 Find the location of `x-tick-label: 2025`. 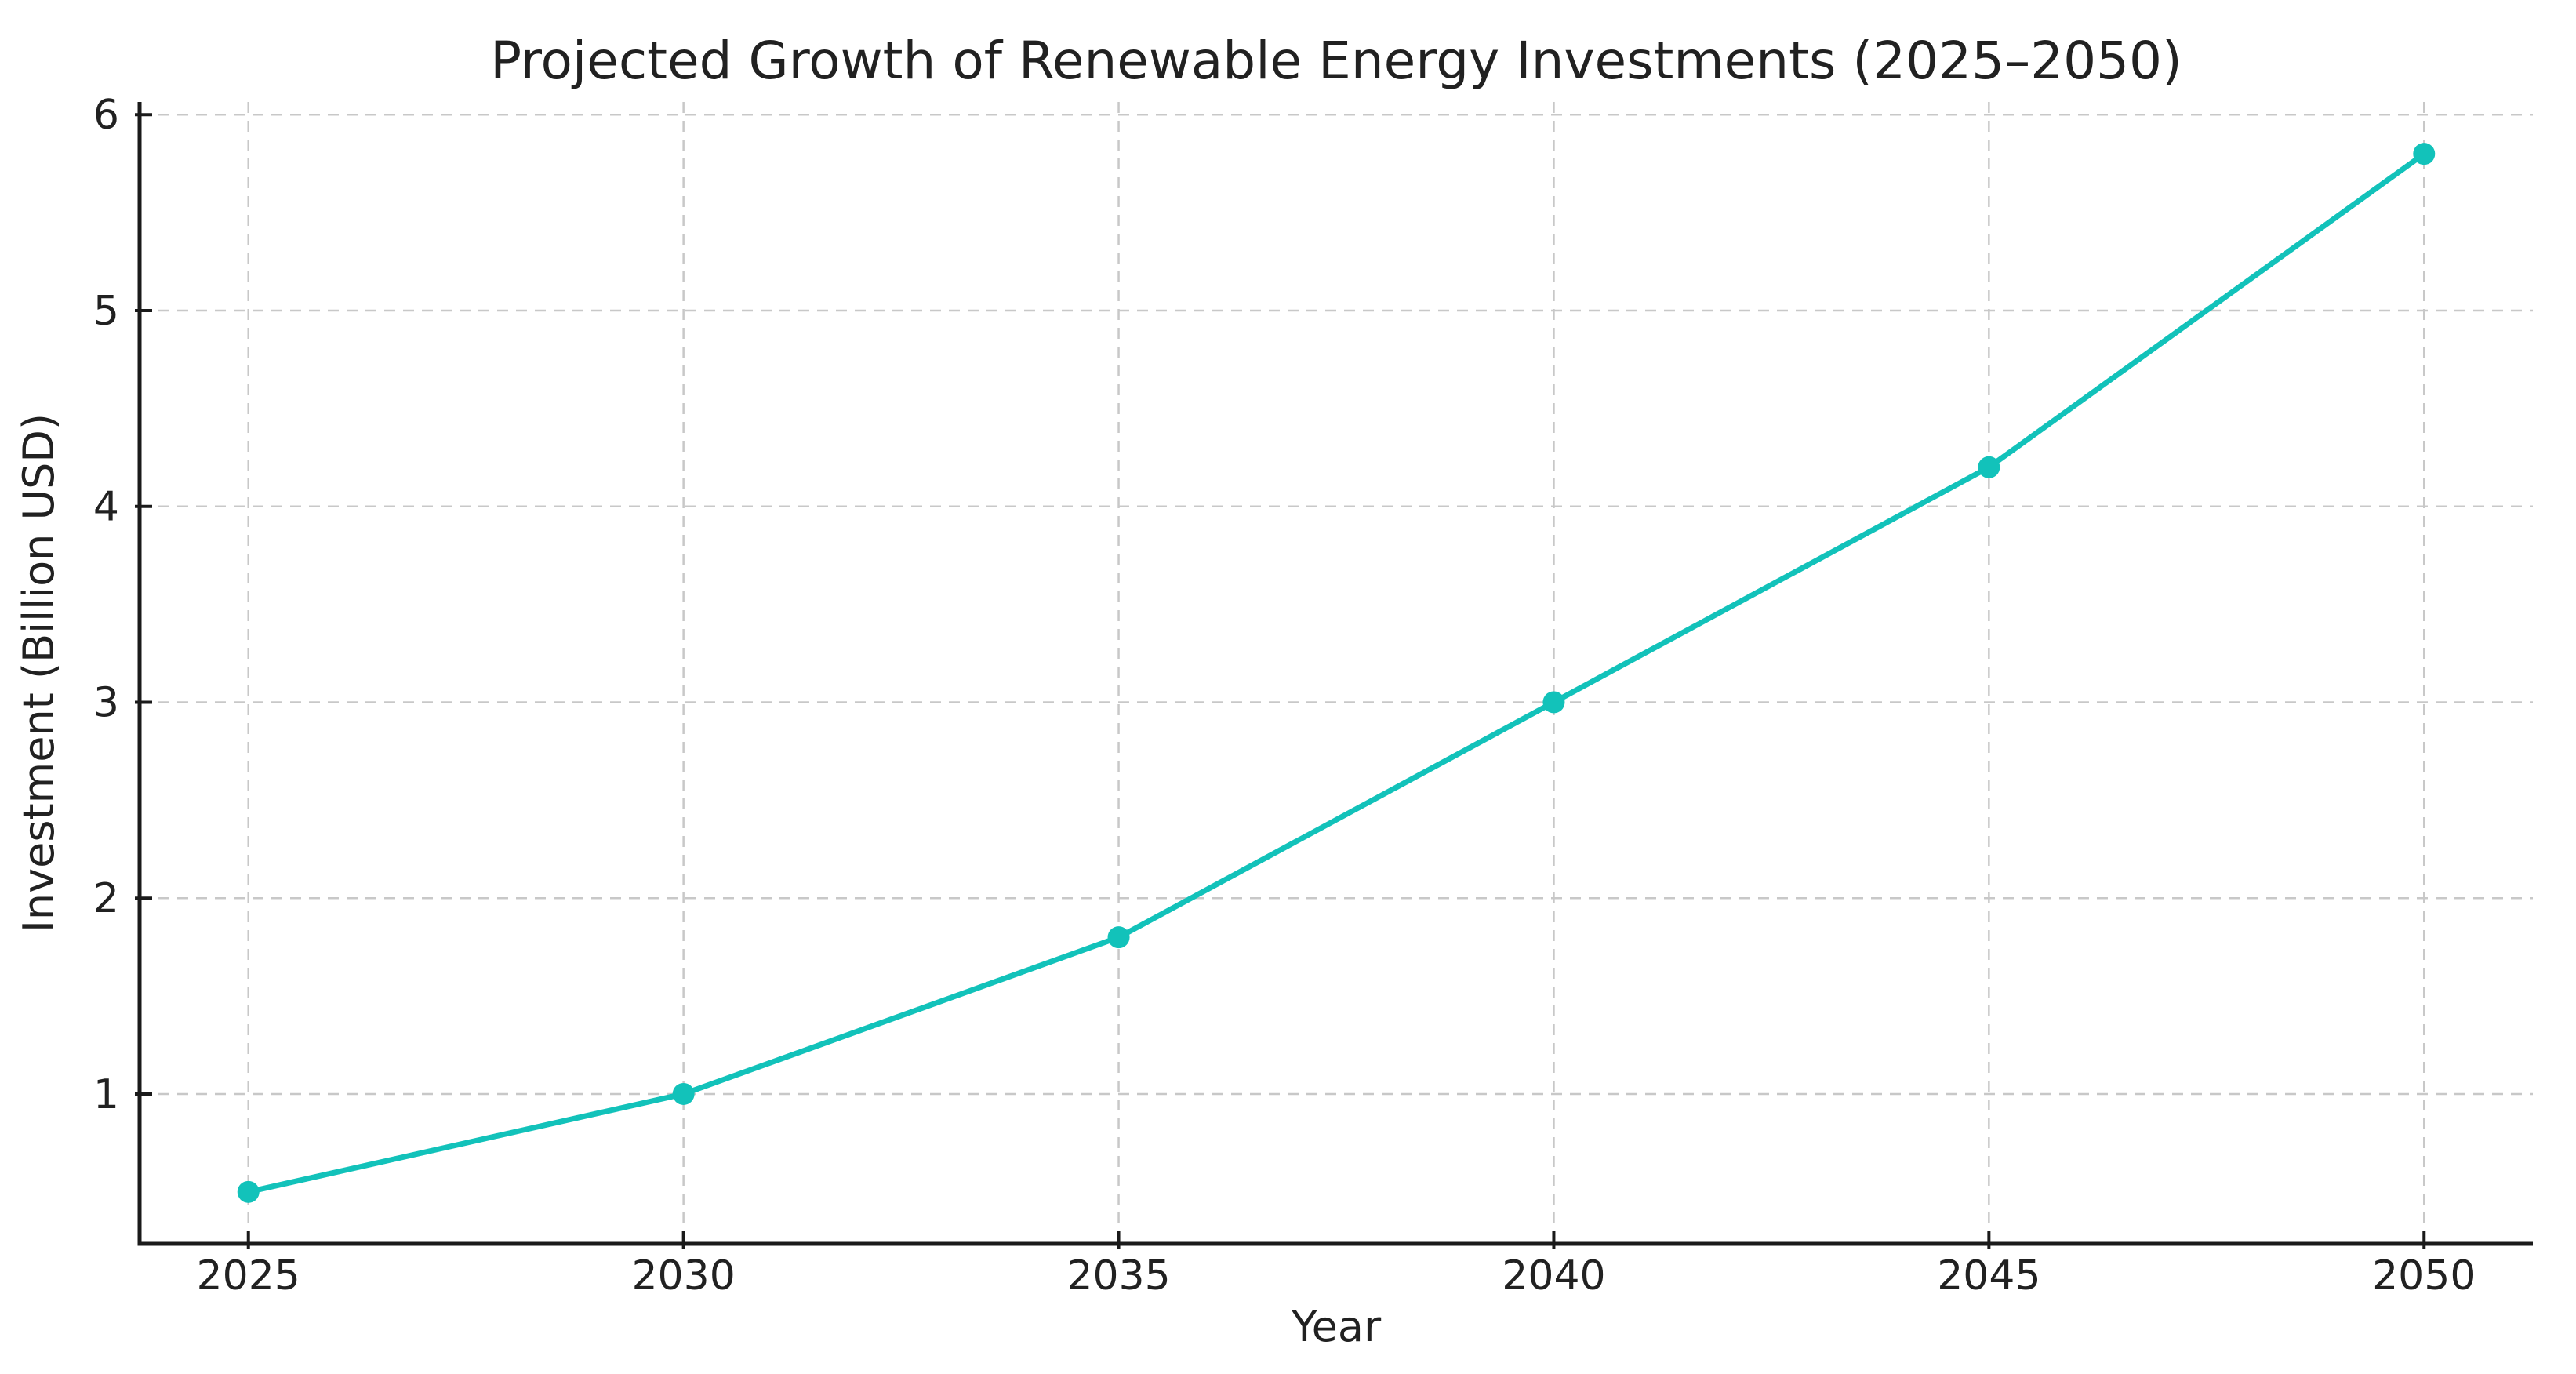

x-tick-label: 2025 is located at coordinates (248, 1276).